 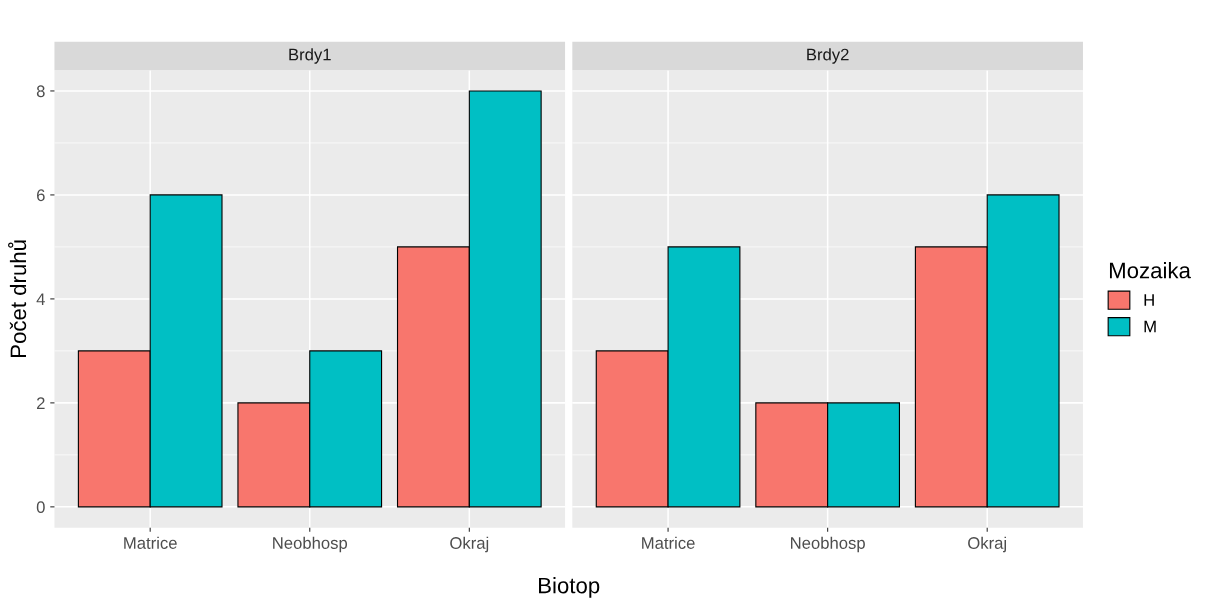 I want to click on x-axis-title: Biotop, so click(x=569, y=587).